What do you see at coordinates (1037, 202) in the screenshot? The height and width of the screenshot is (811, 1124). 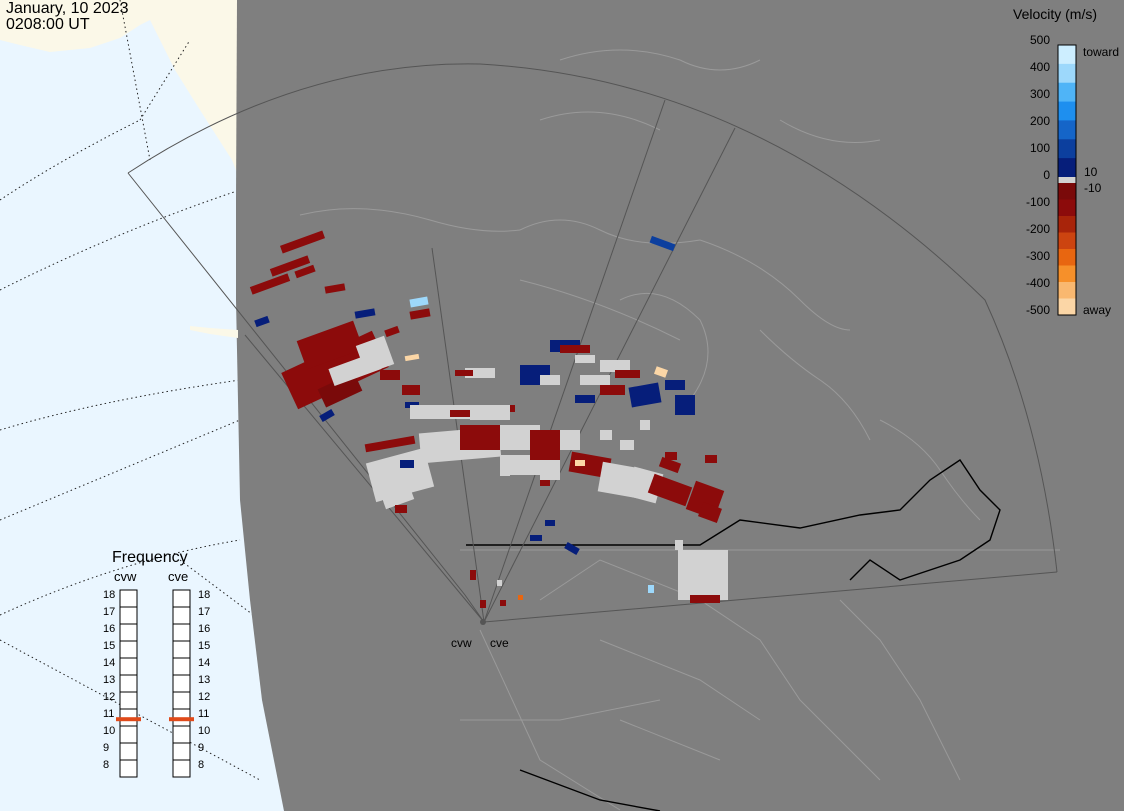 I see `colorbar-tick: -100` at bounding box center [1037, 202].